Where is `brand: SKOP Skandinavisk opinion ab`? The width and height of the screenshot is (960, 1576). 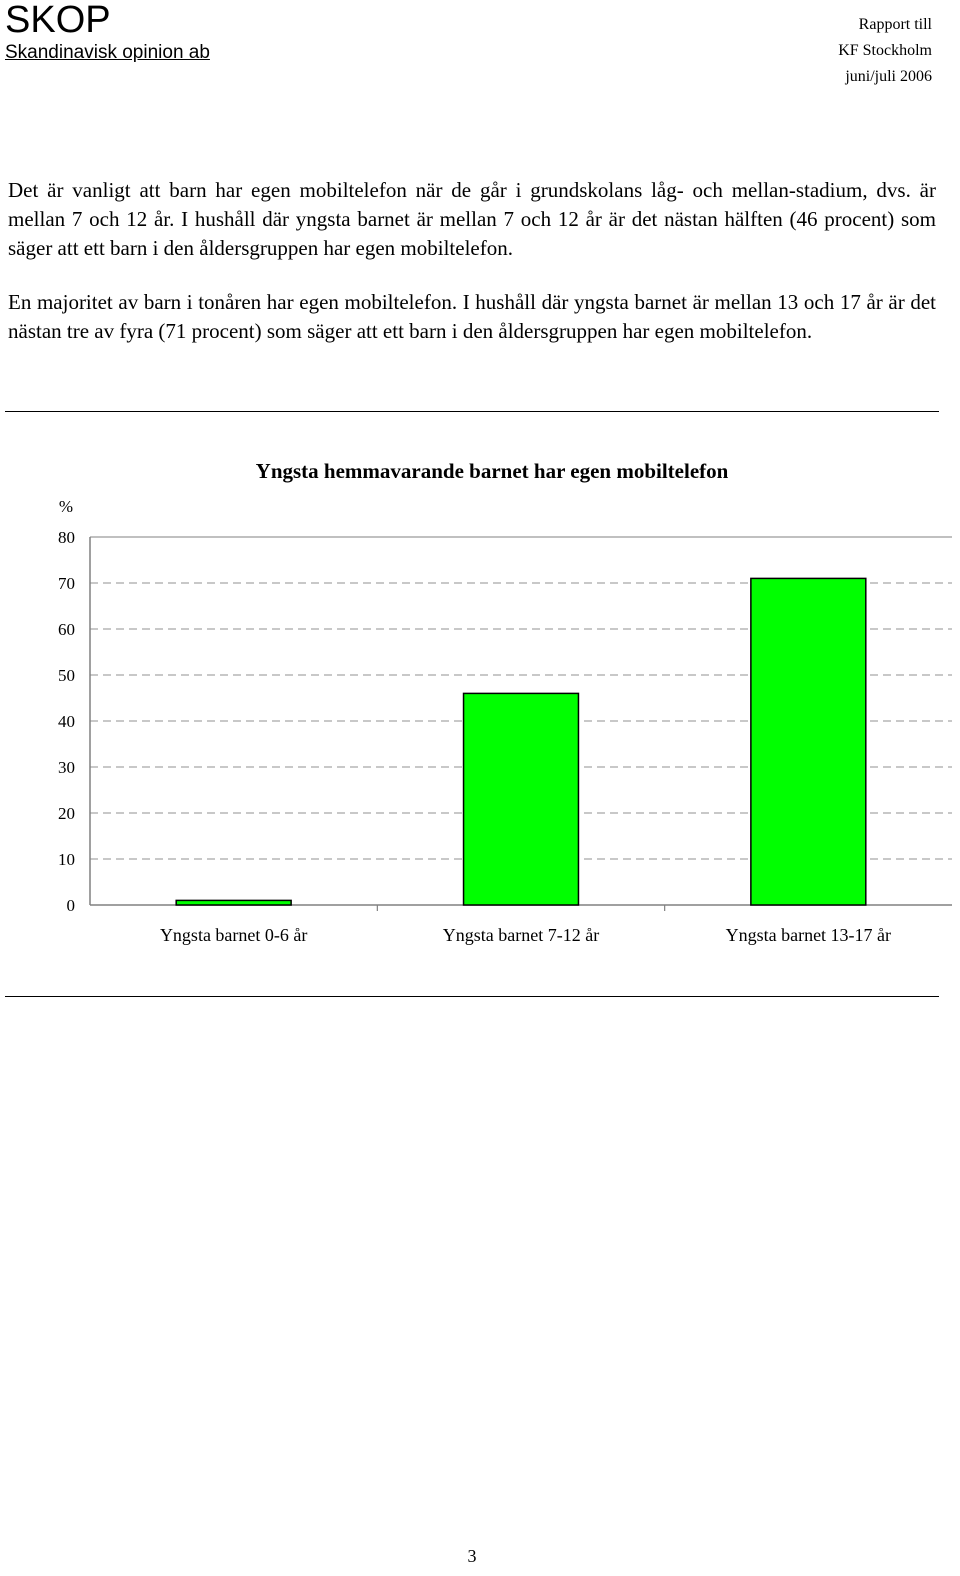 brand: SKOP Skandinavisk opinion ab is located at coordinates (107, 32).